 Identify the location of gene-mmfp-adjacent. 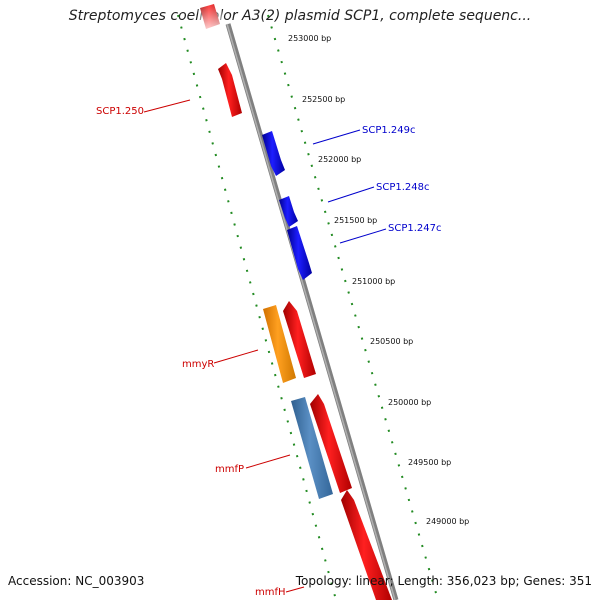
(331, 443).